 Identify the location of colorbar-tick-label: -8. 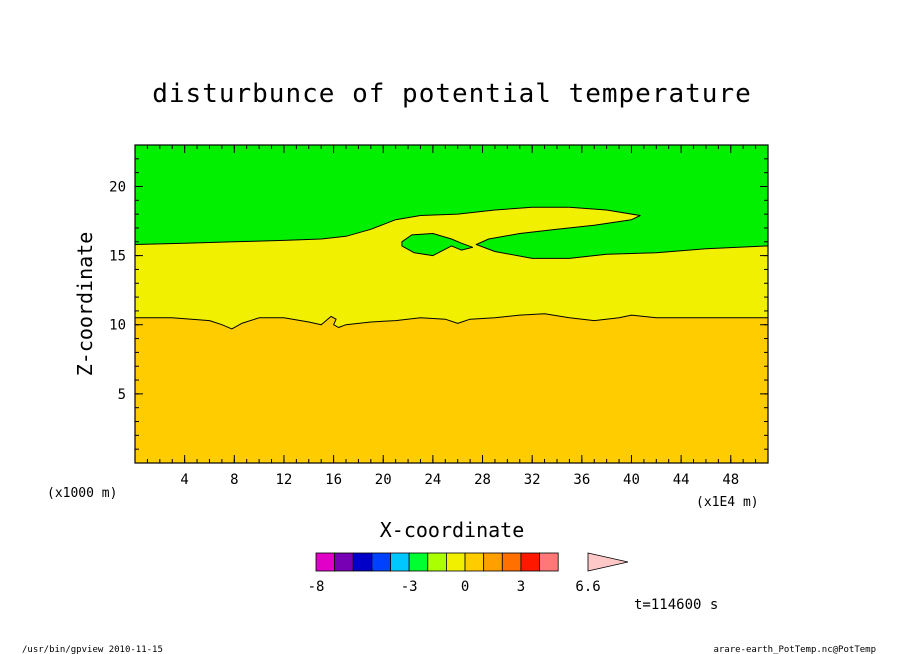
(316, 587).